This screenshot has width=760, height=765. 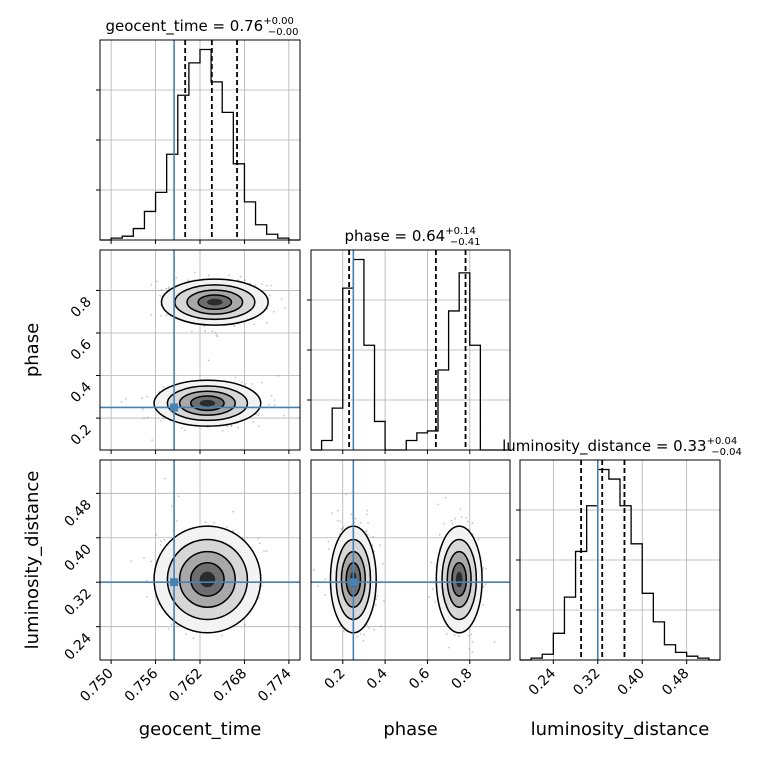 I want to click on panel-phase-phase: phase = 0.64+0.14 −0.41, so click(x=409, y=340).